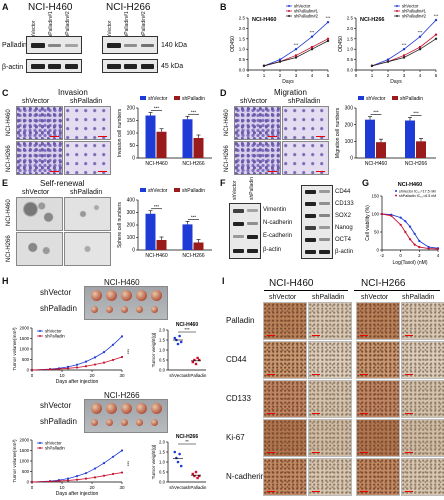  Describe the element at coordinates (223, 7) in the screenshot. I see `panel-b-letter: B` at that location.